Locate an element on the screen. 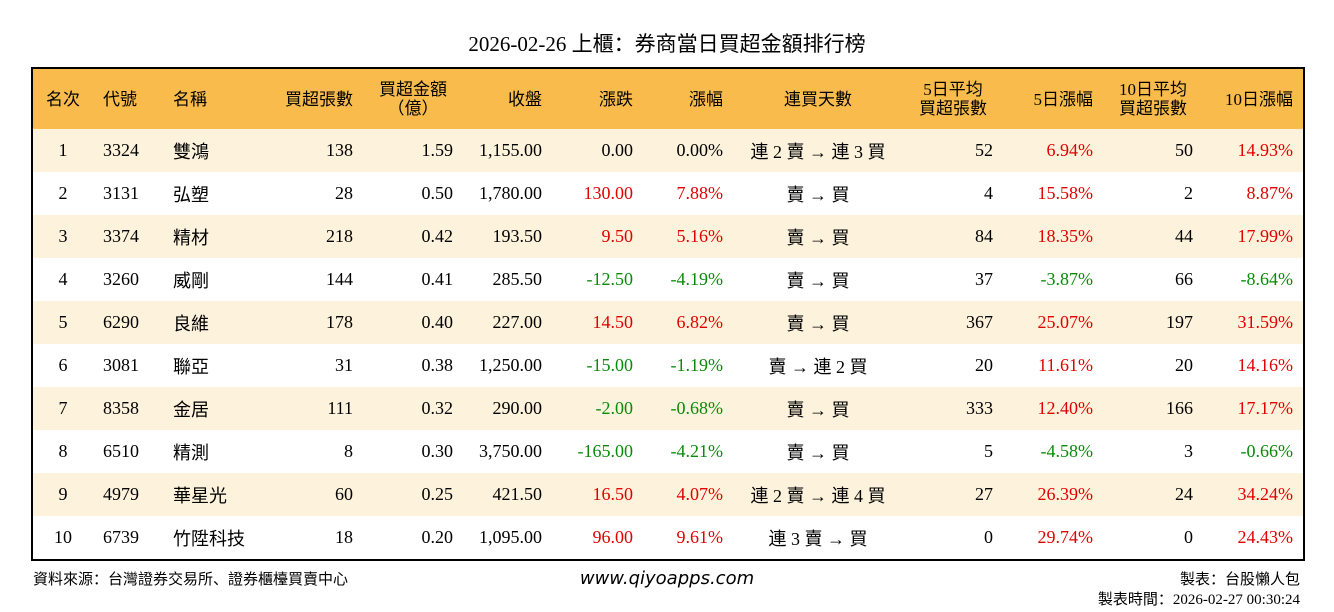 Image resolution: width=1334 pixels, height=612 pixels. table-cell: 0.42 is located at coordinates (413, 236).